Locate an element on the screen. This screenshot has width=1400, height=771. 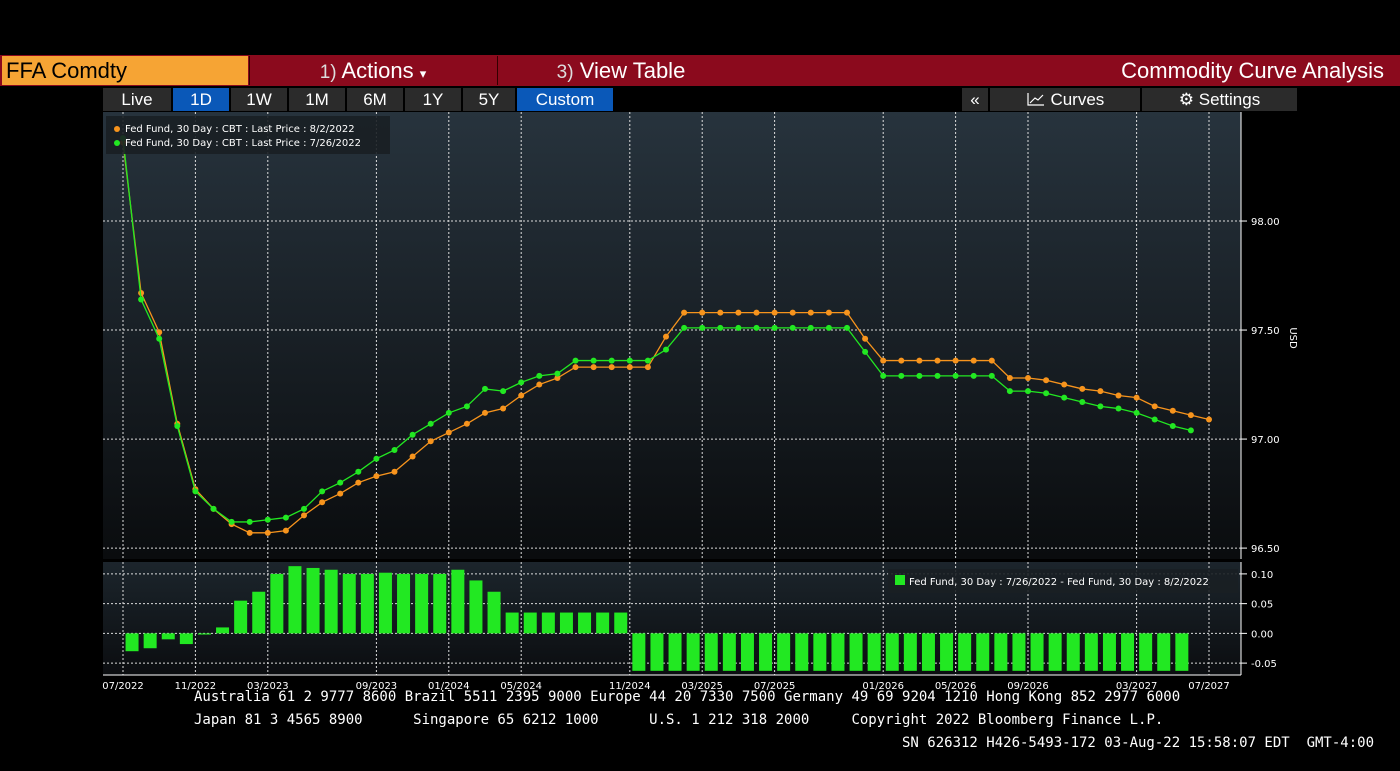
settings-button: ⚙ Settings is located at coordinates (1219, 99).